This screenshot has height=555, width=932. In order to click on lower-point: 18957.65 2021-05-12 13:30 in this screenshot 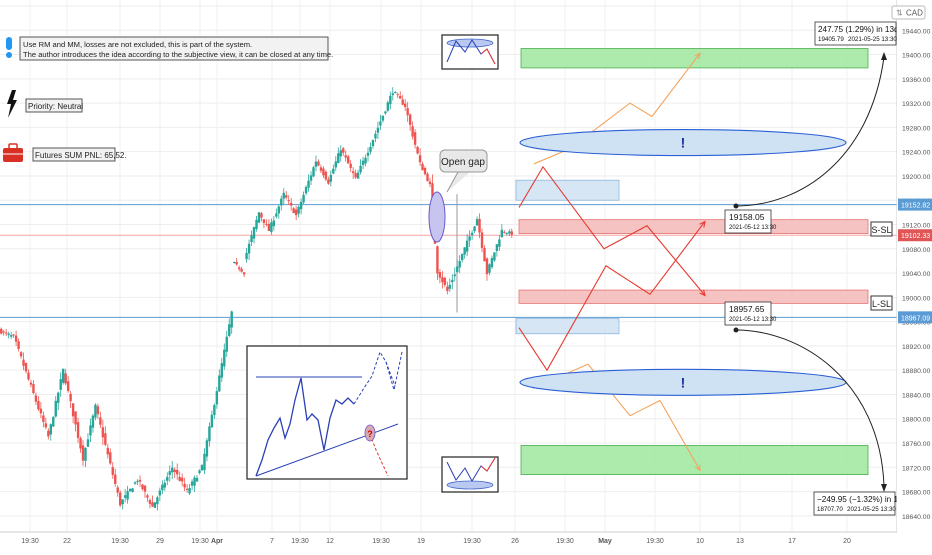, I will do `click(750, 313)`.